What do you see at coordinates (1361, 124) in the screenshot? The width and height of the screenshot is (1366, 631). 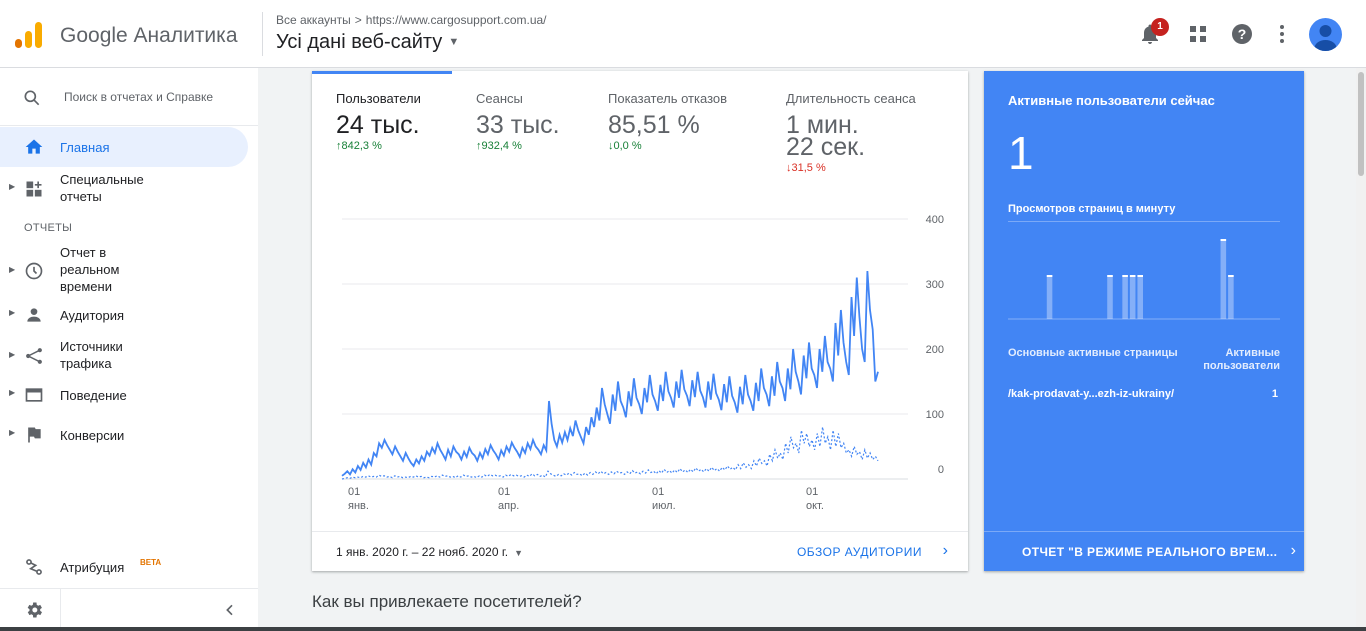 I see `scrollbar-thumb` at bounding box center [1361, 124].